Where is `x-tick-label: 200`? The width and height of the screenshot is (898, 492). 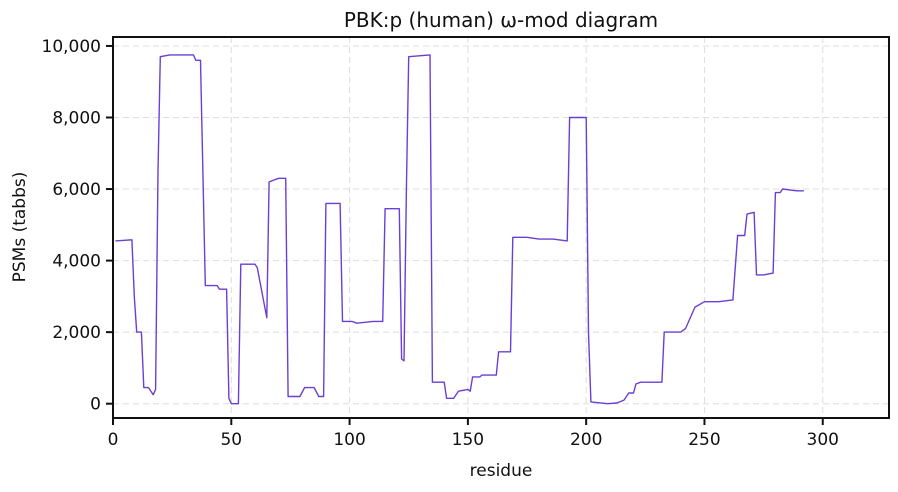
x-tick-label: 200 is located at coordinates (586, 440).